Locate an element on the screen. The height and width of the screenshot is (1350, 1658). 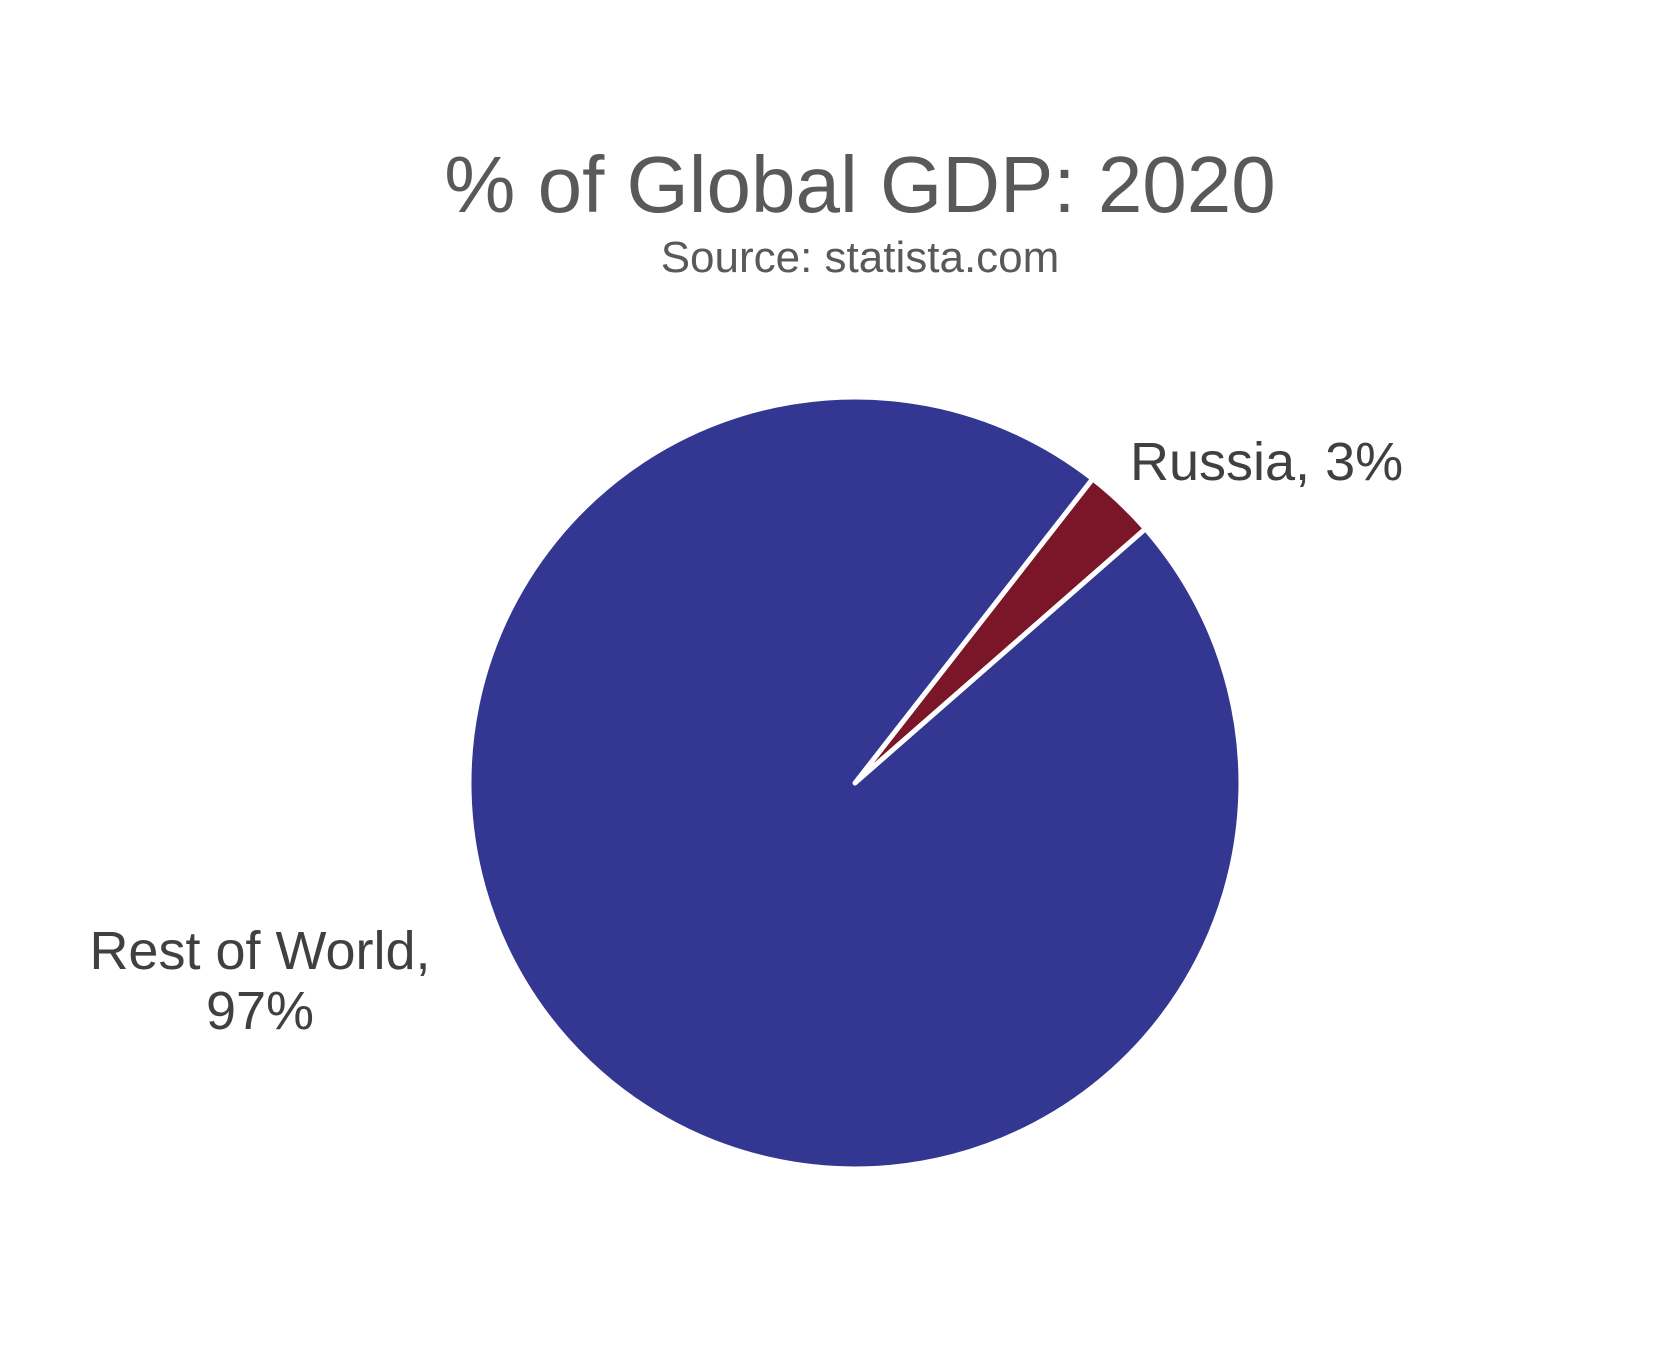
chart-title: % of Global GDP: 2020 is located at coordinates (860, 184).